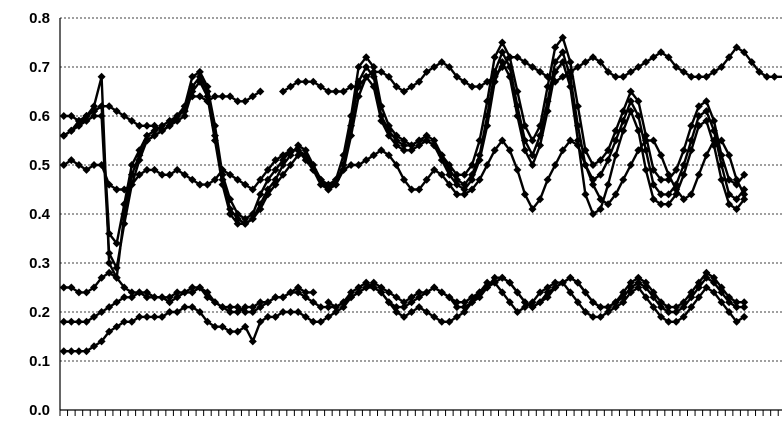 This screenshot has width=782, height=421. Describe the element at coordinates (39, 410) in the screenshot. I see `y-tick-label: 0.0` at that location.